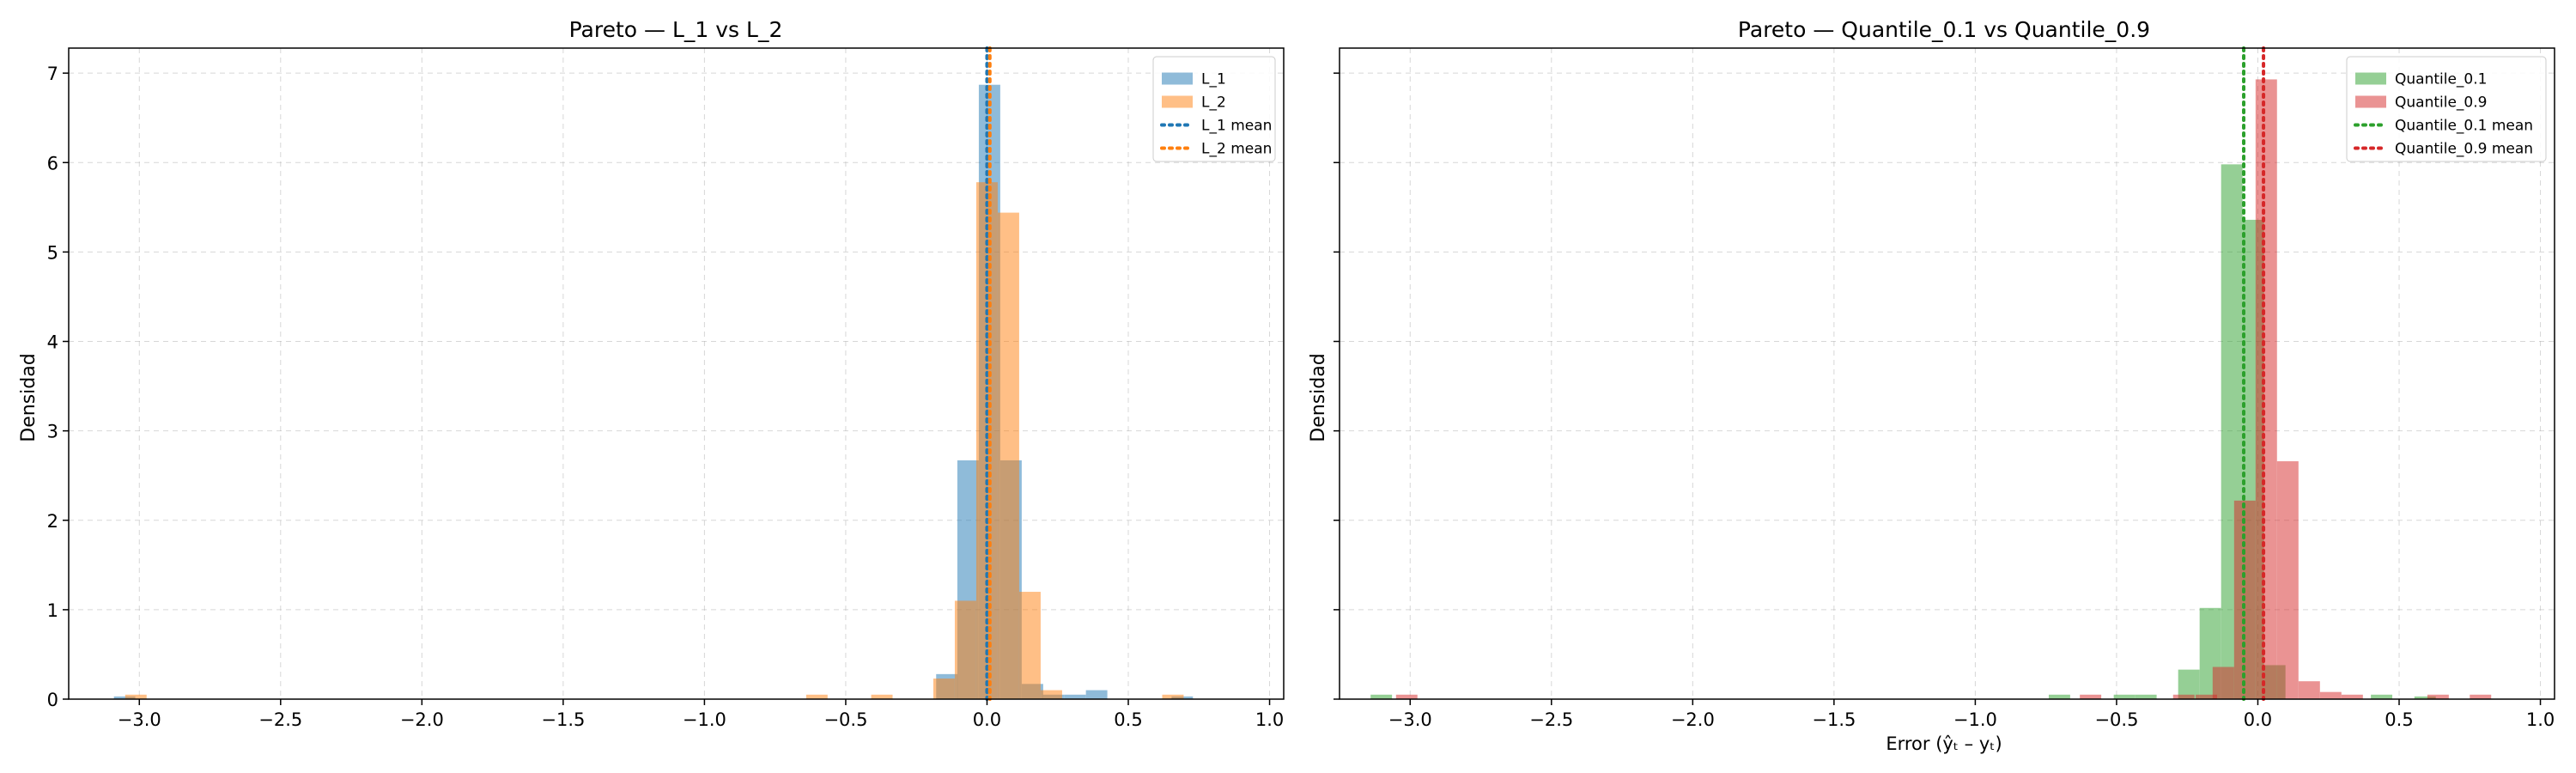  I want to click on left-y-tick-label: 6, so click(52, 163).